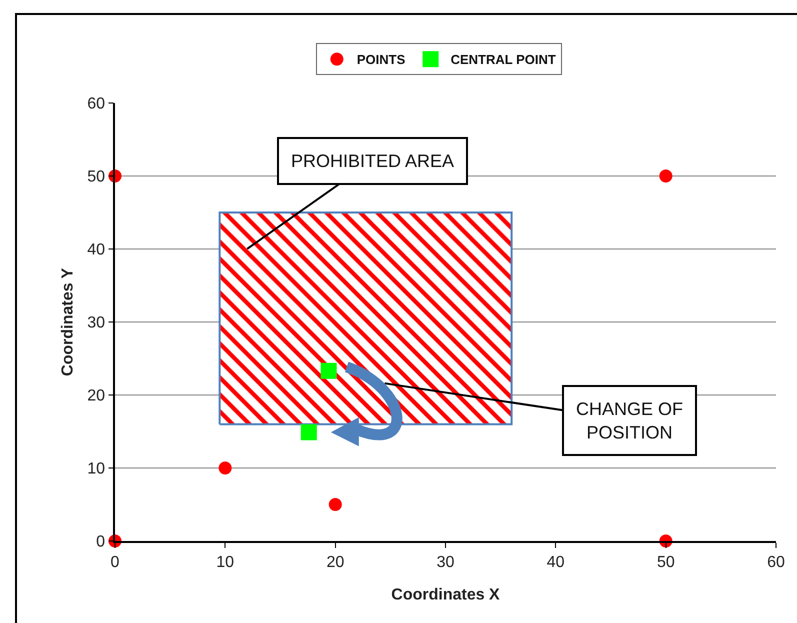 This screenshot has height=623, width=797. What do you see at coordinates (96, 469) in the screenshot?
I see `y-tick-label: 10` at bounding box center [96, 469].